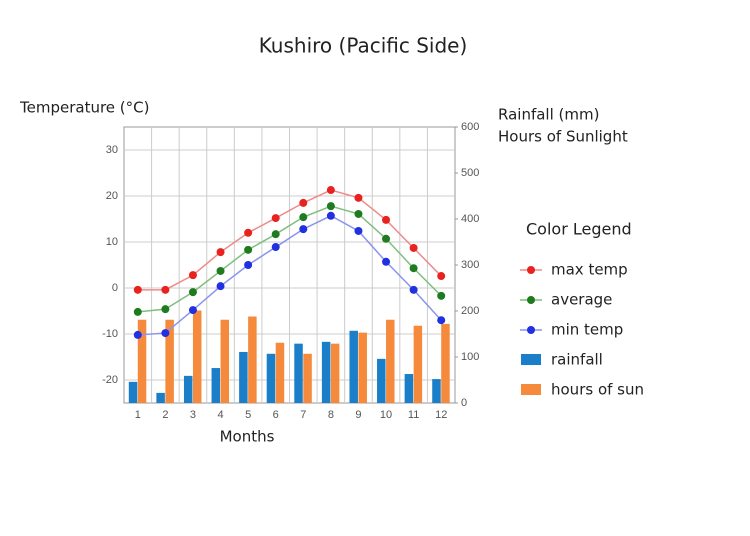 The height and width of the screenshot is (536, 750). Describe the element at coordinates (115, 288) in the screenshot. I see `y-tick-label: 0` at that location.